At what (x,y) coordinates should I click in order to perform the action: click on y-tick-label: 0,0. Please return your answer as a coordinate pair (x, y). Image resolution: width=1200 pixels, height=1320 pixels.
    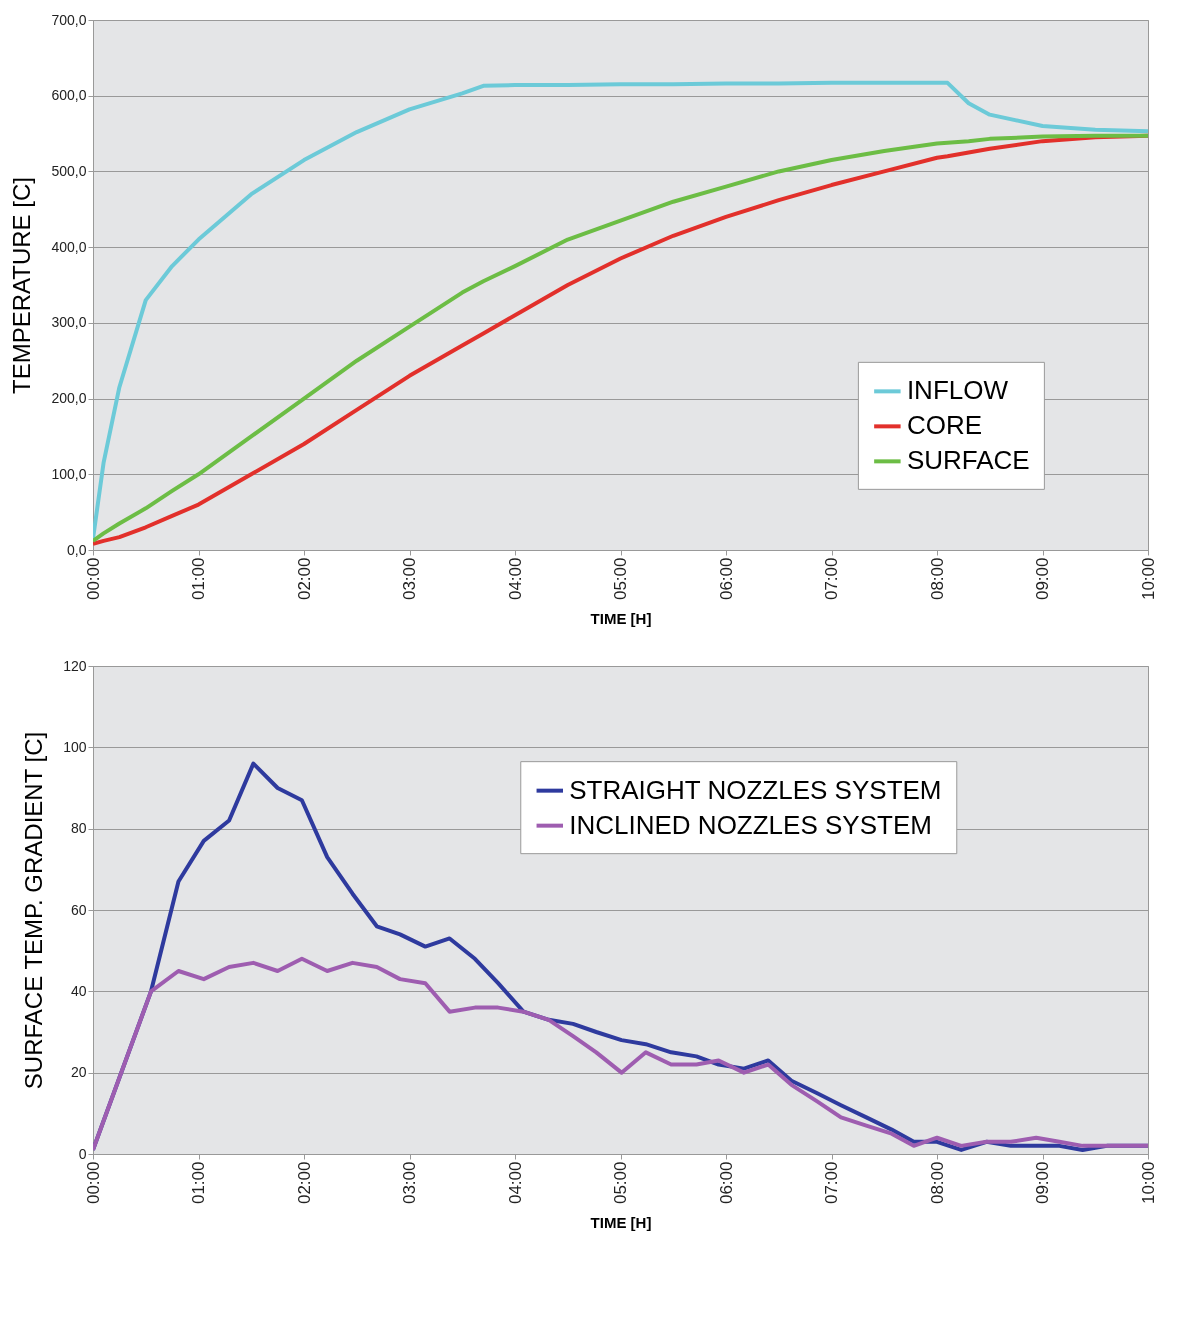
    Looking at the image, I should click on (77, 549).